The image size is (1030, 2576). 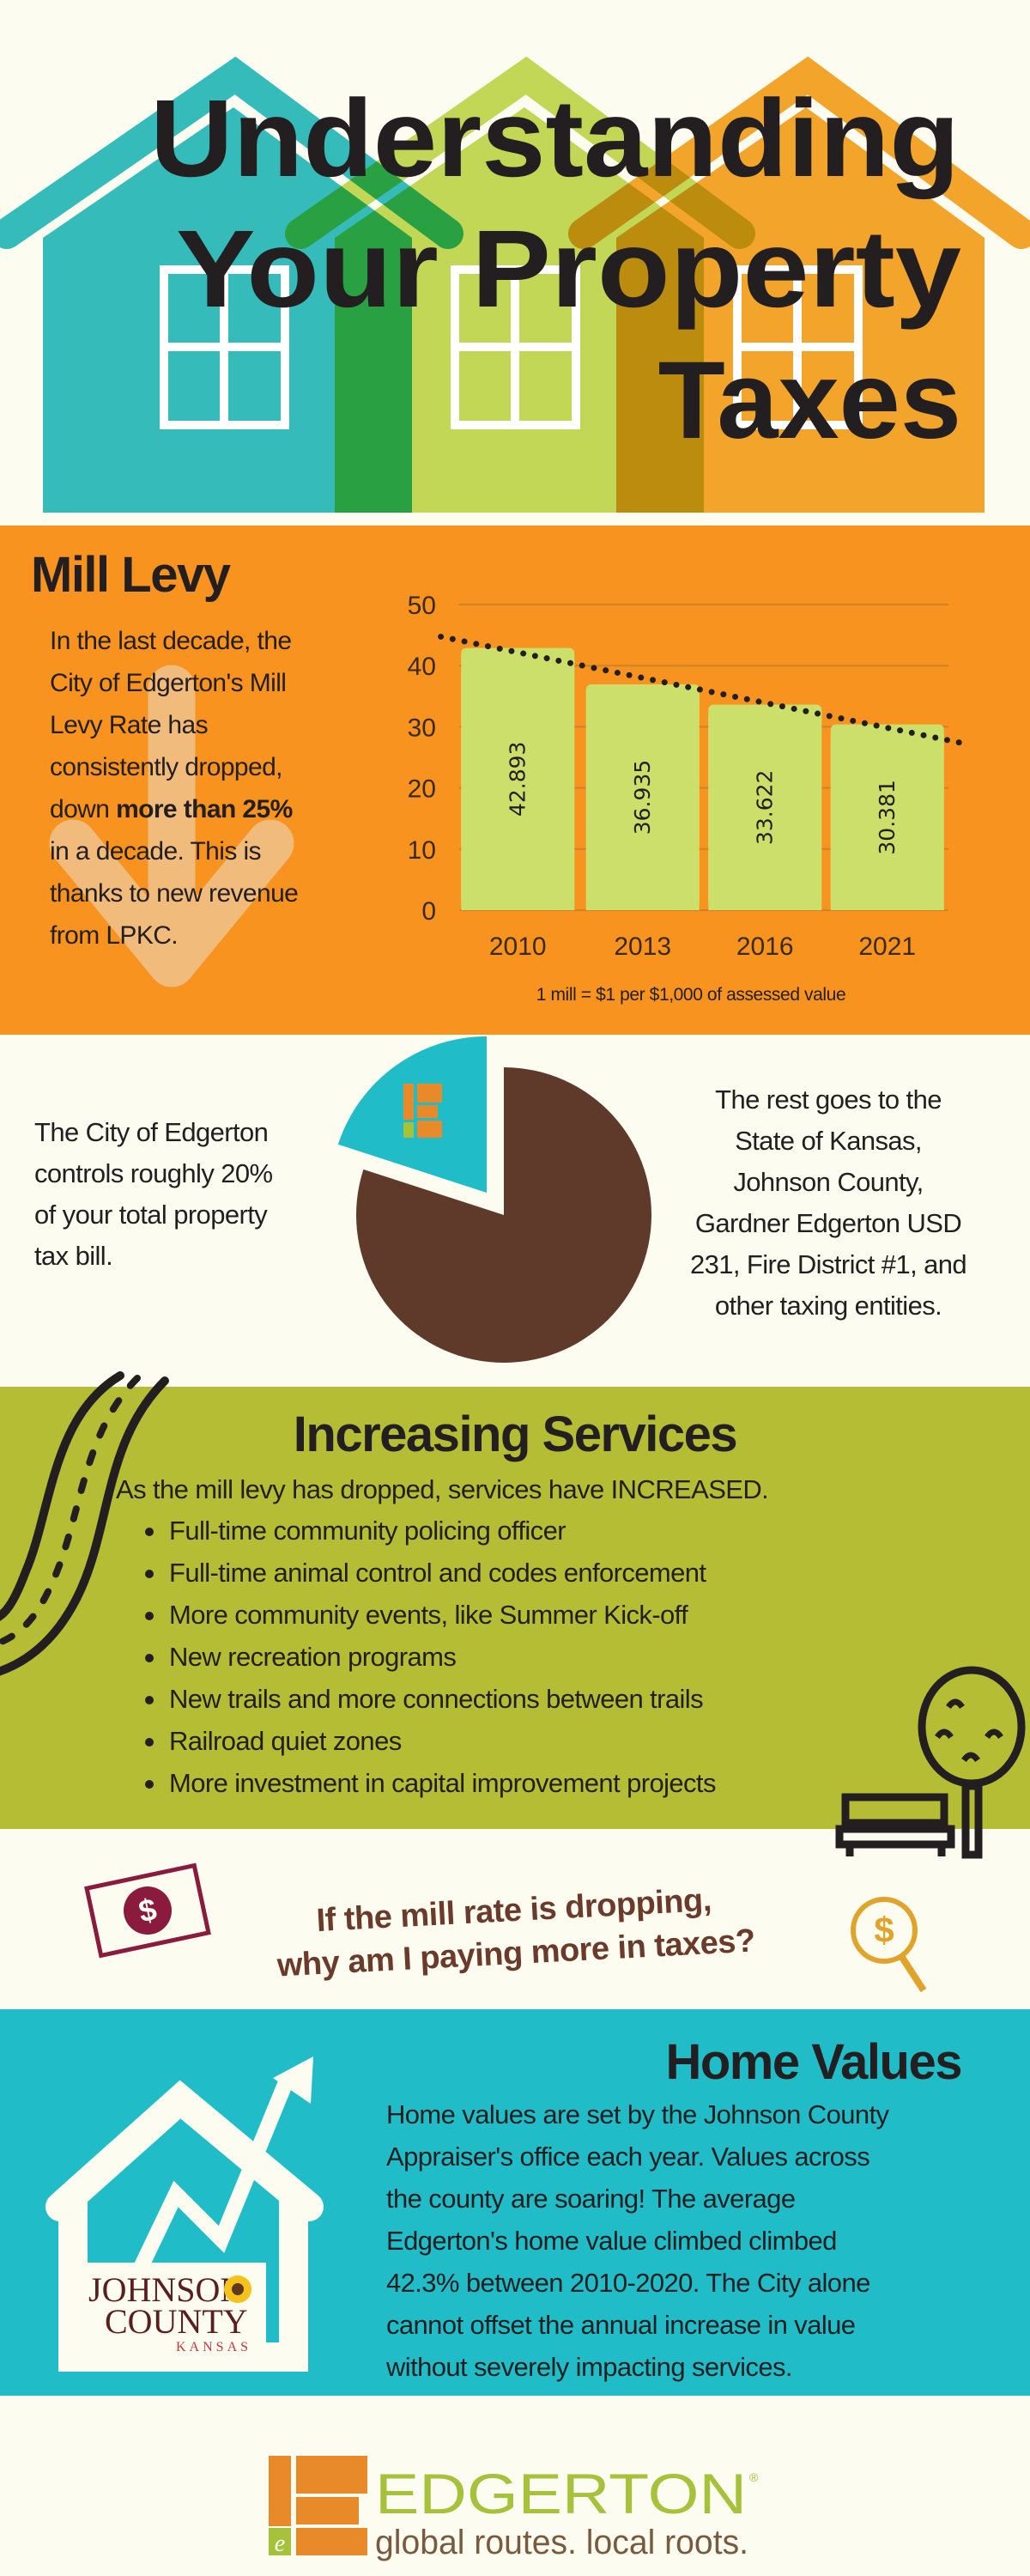 What do you see at coordinates (568, 269) in the screenshot?
I see `title-line-2: Your Property` at bounding box center [568, 269].